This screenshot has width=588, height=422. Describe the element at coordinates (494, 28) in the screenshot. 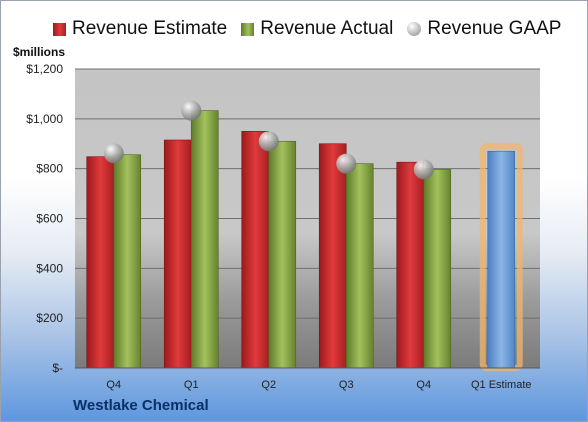

I see `legend-label-gaap: Revenue GAAP` at that location.